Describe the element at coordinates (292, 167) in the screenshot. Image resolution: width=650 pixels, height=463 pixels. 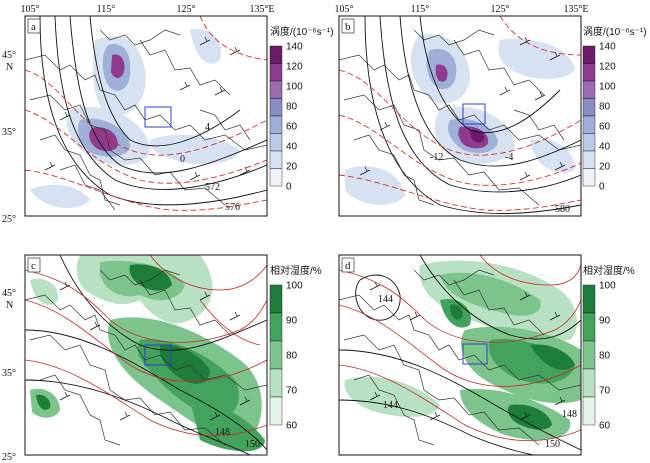
I see `colorbar-a-tick: 20` at that location.